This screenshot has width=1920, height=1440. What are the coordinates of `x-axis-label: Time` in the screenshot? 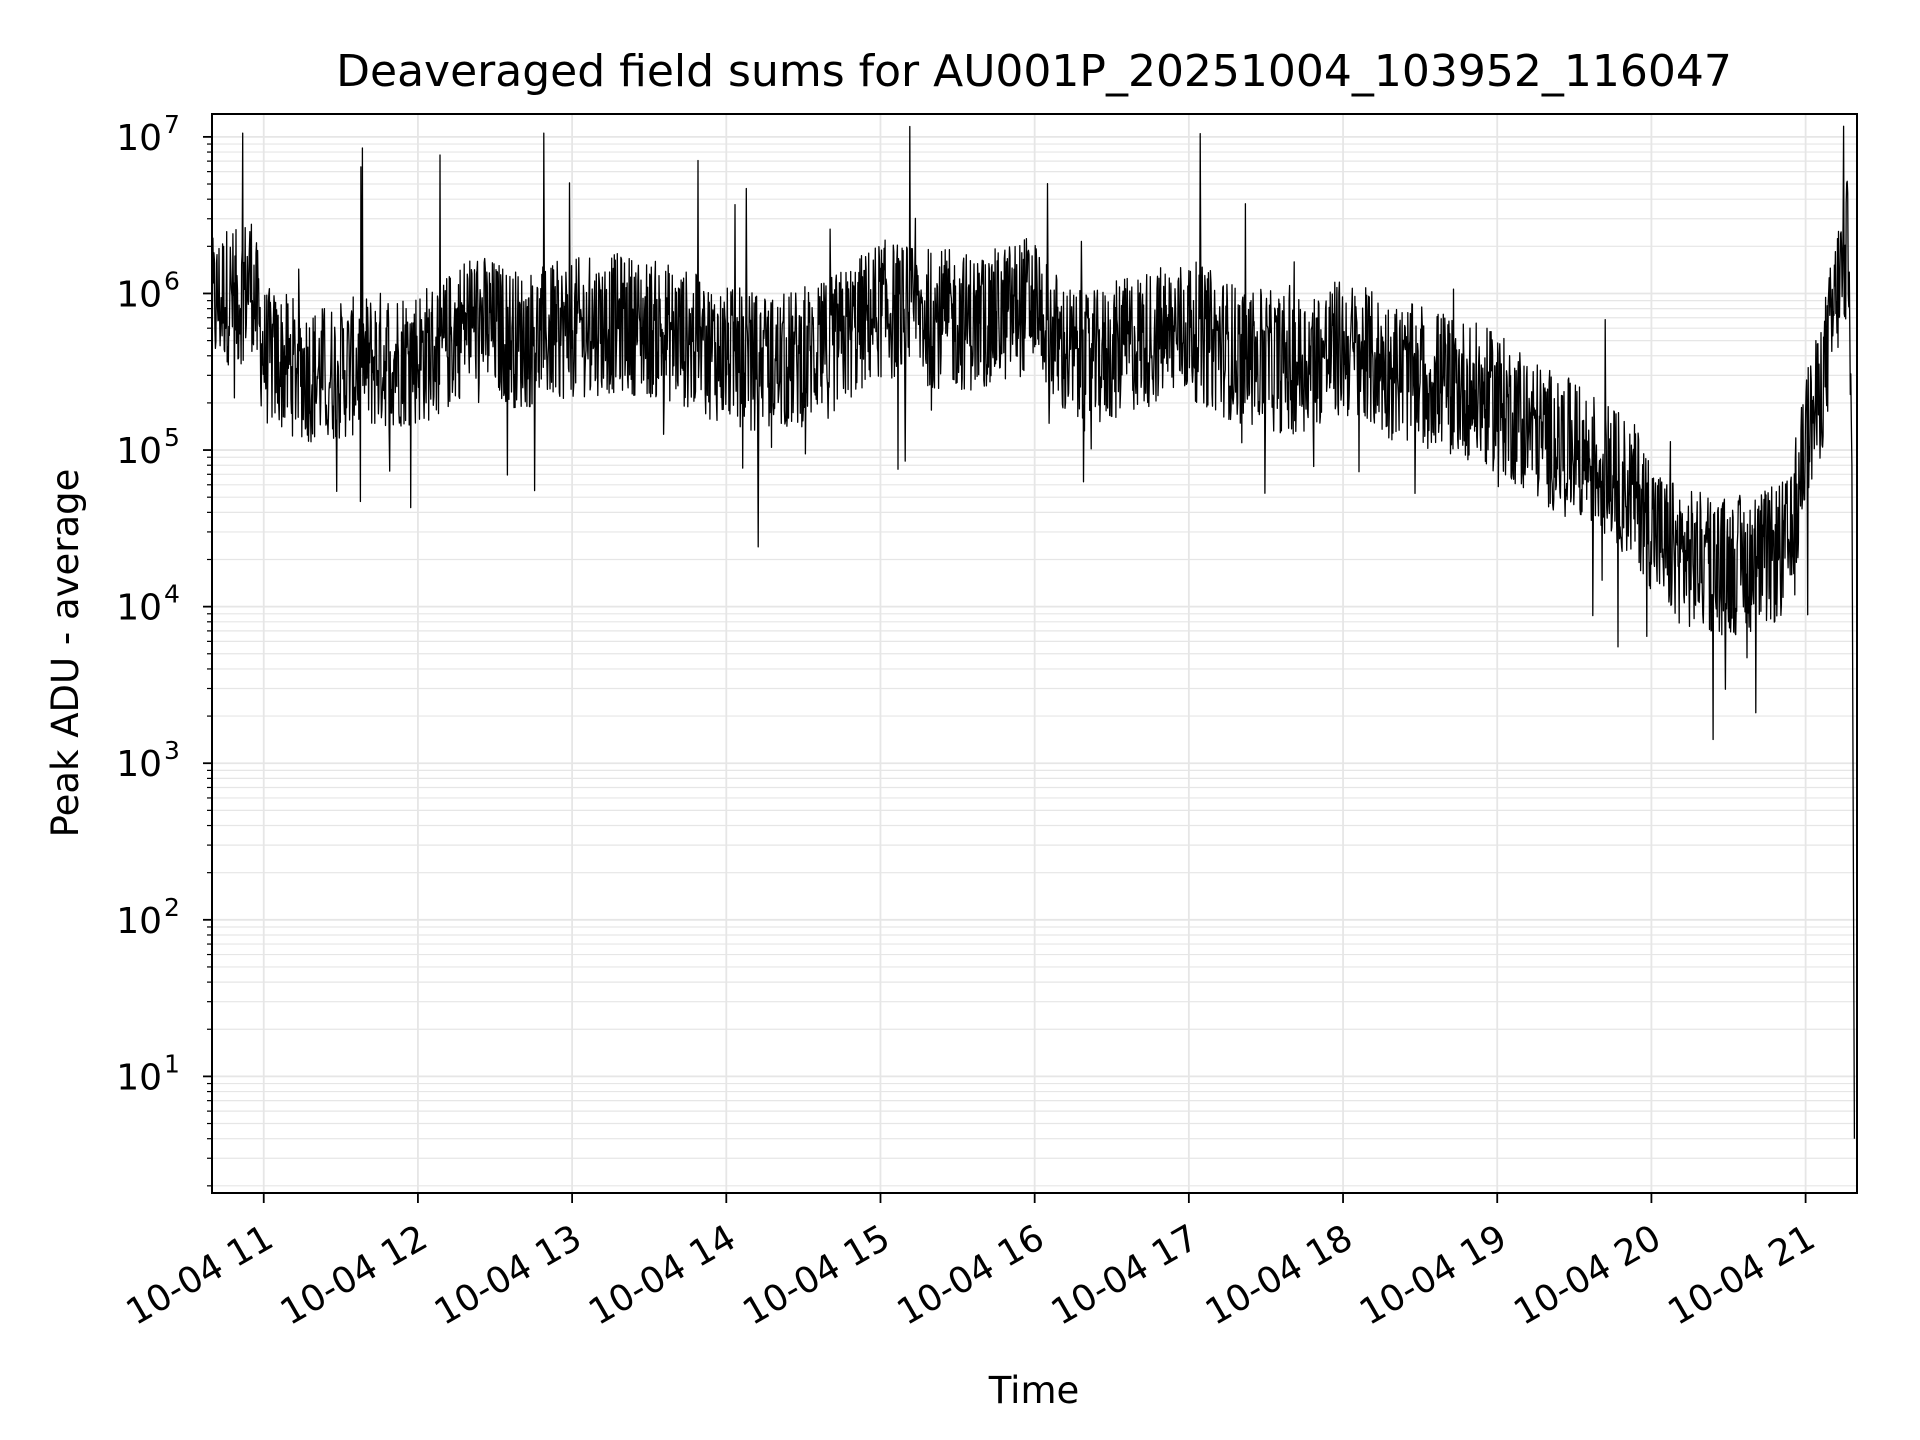 It's located at (1034, 1390).